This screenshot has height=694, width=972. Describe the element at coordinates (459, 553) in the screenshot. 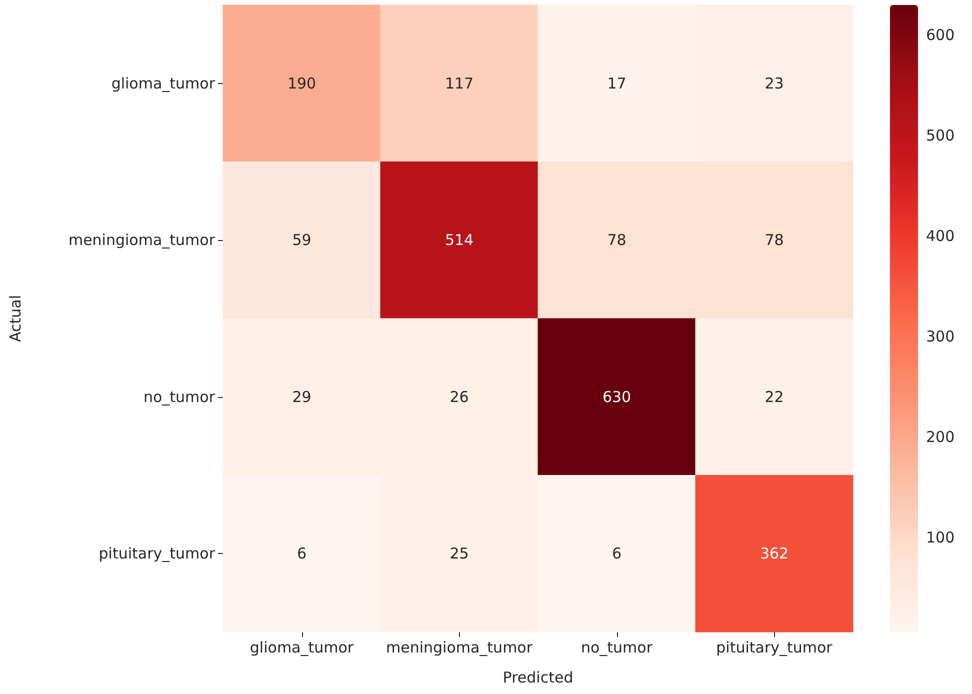

I see `data-label: 25` at that location.